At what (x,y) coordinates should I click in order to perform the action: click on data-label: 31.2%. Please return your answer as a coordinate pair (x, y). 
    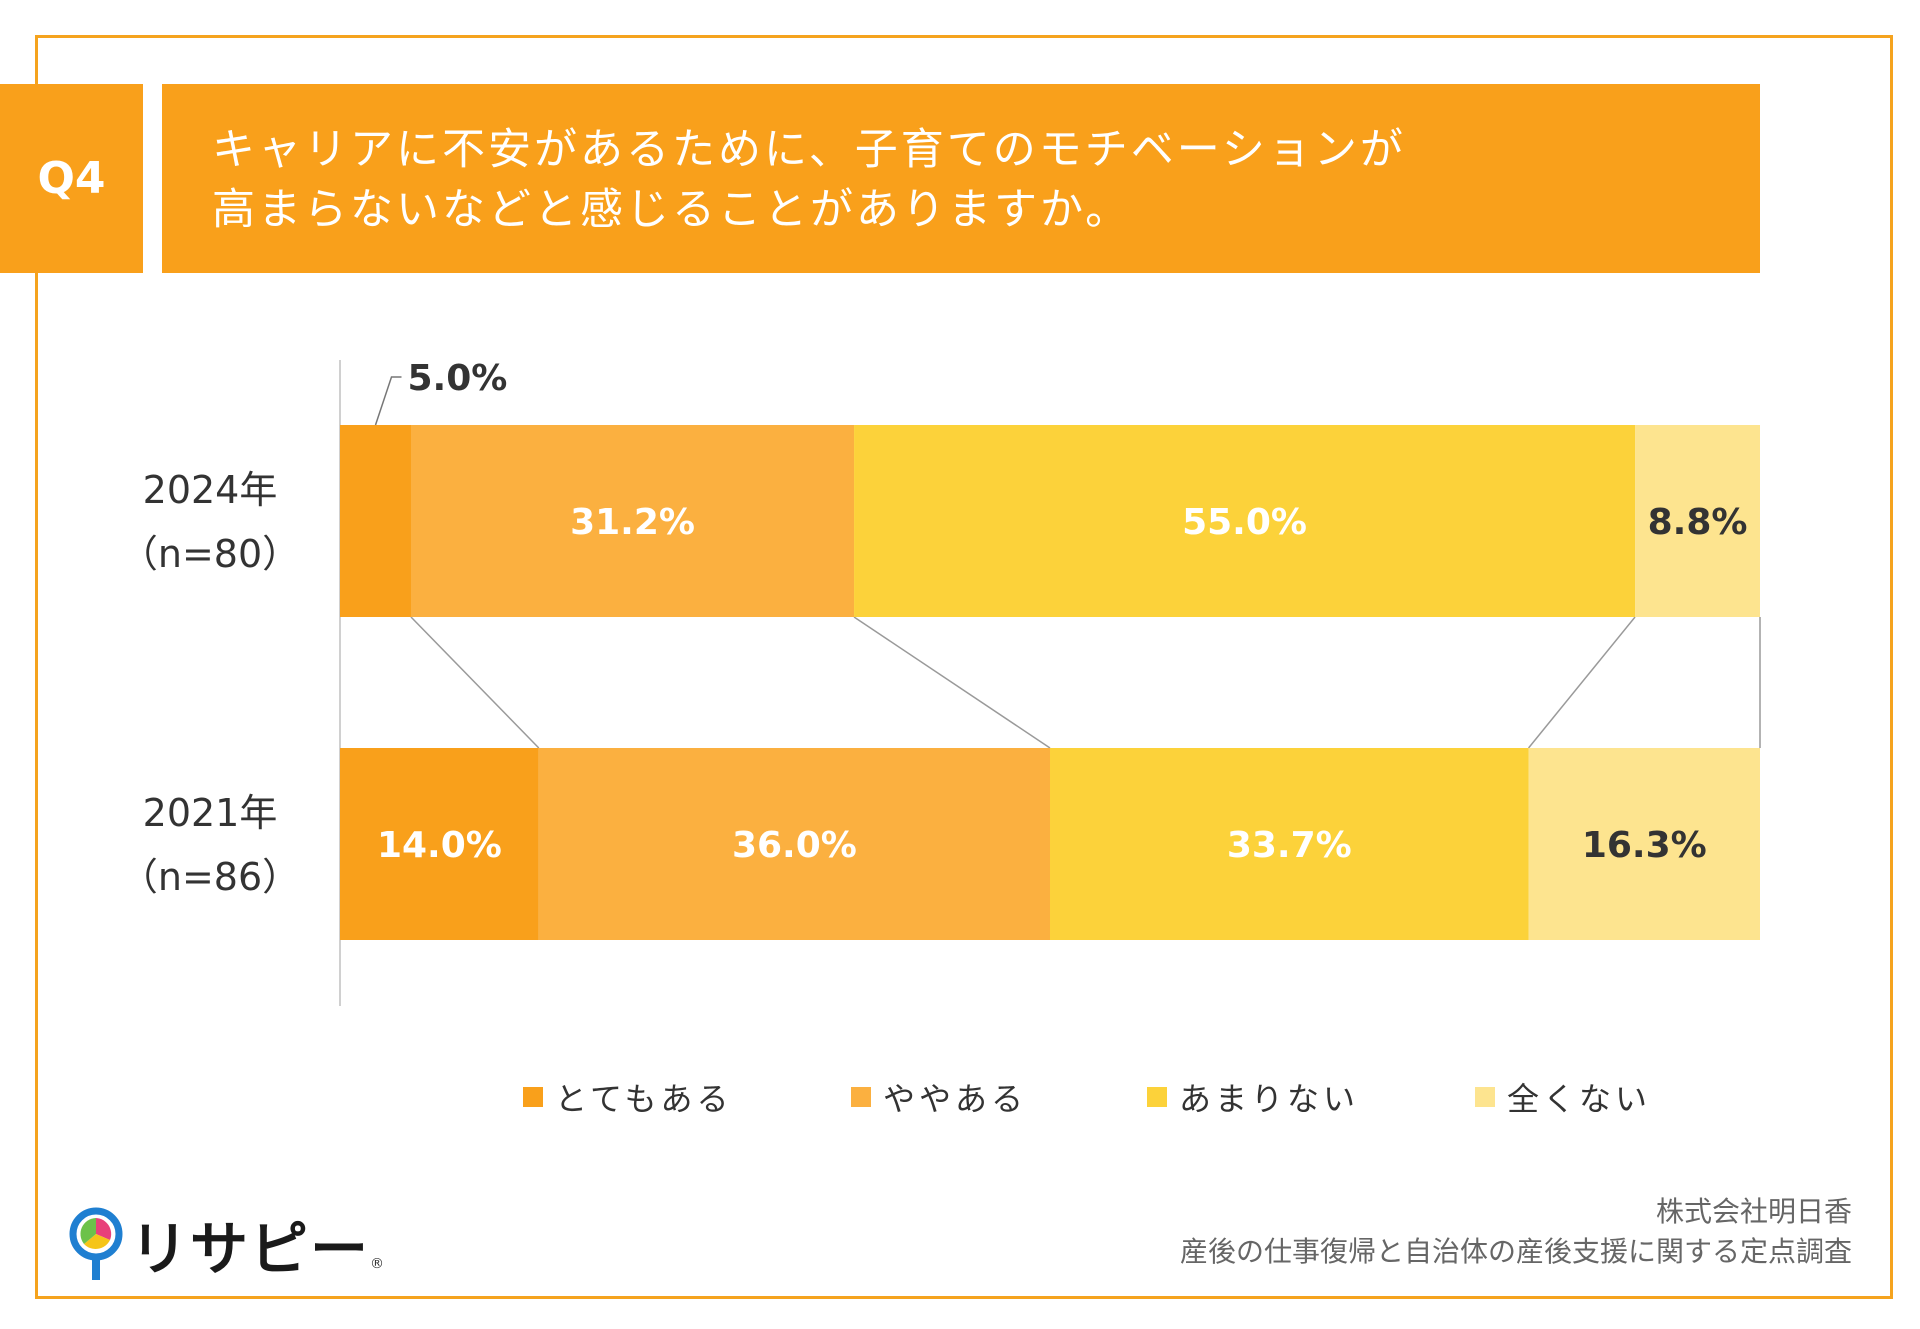
    Looking at the image, I should click on (632, 522).